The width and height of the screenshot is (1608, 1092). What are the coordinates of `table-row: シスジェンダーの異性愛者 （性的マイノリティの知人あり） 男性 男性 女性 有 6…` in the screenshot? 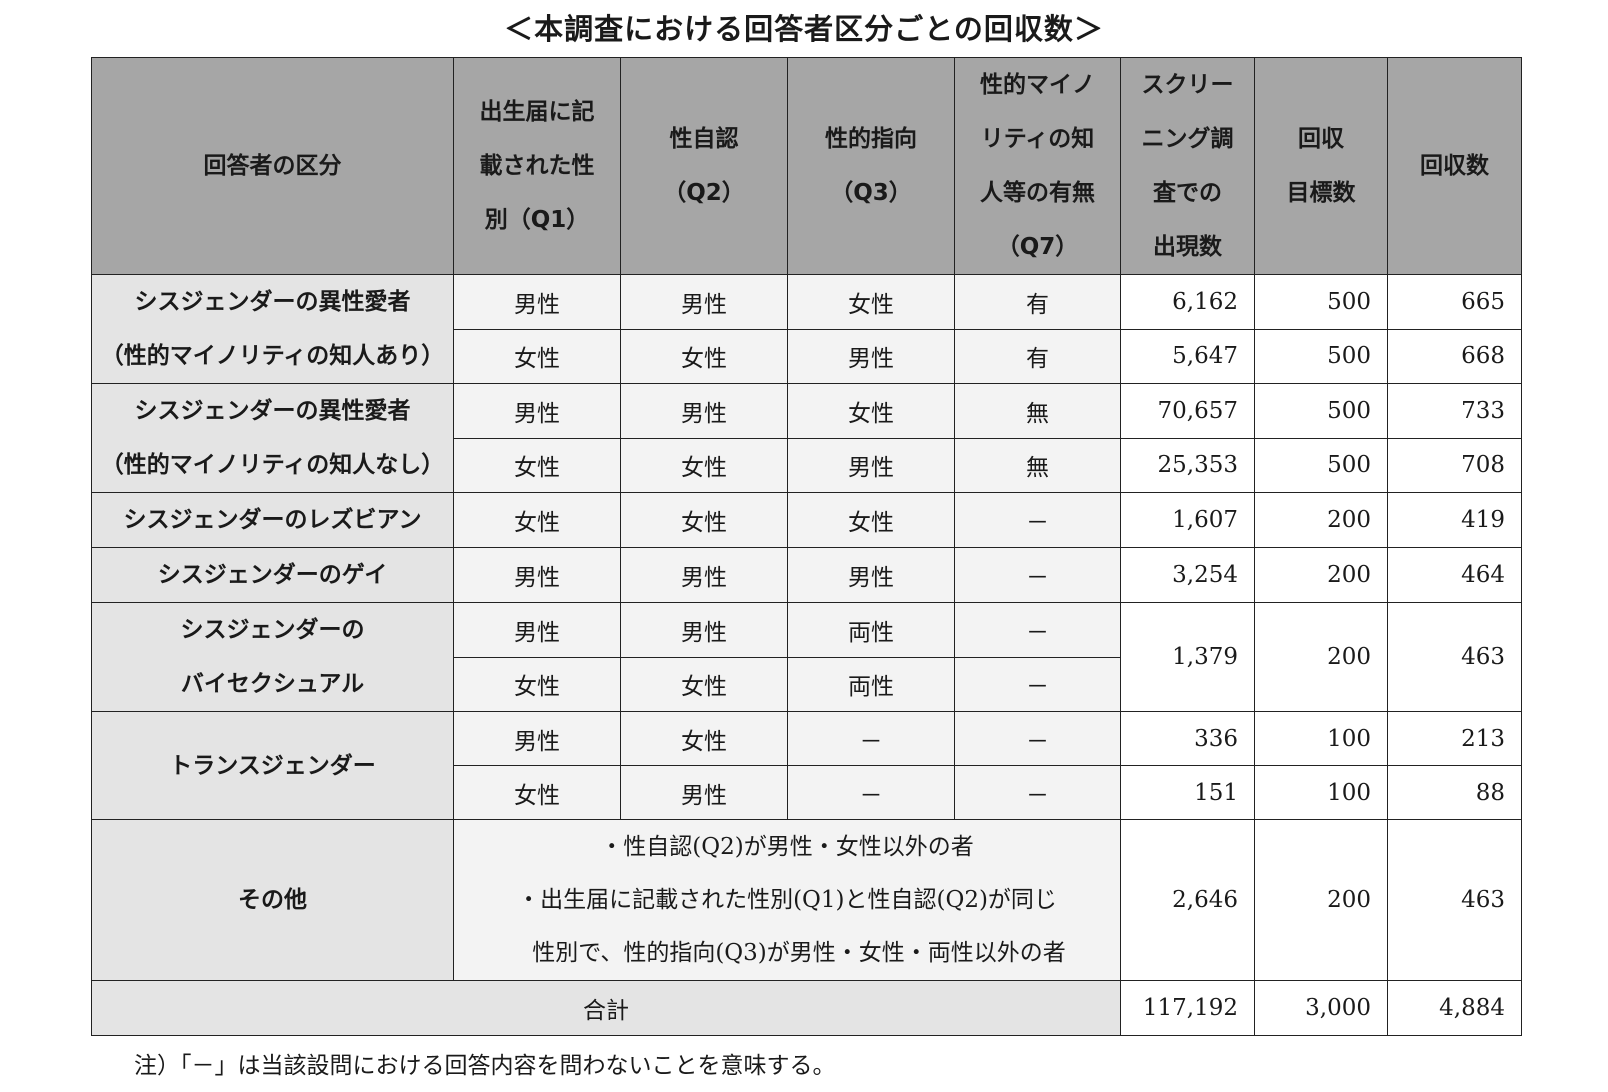 It's located at (806, 329).